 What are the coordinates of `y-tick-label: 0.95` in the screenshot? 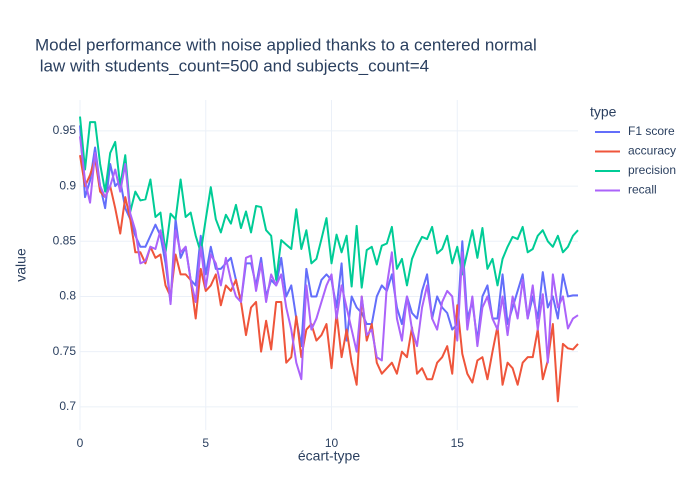 It's located at (65, 130).